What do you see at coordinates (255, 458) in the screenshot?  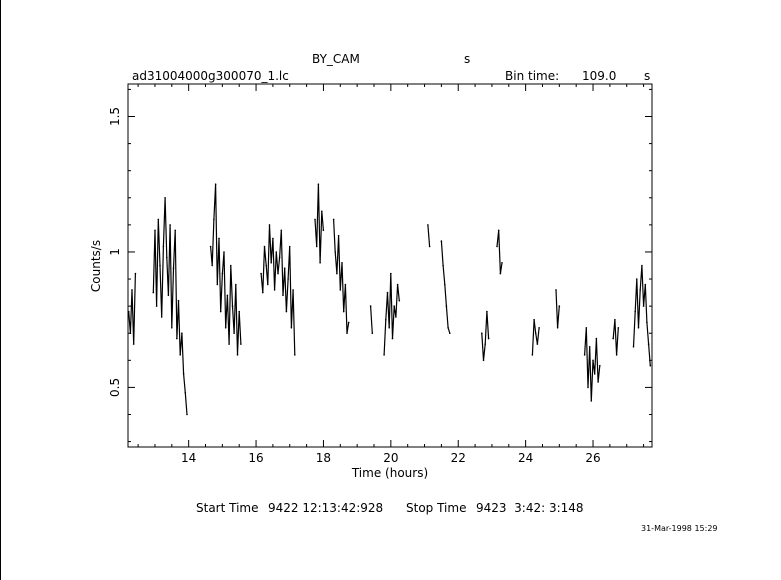 I see `x-tick-label: 16` at bounding box center [255, 458].